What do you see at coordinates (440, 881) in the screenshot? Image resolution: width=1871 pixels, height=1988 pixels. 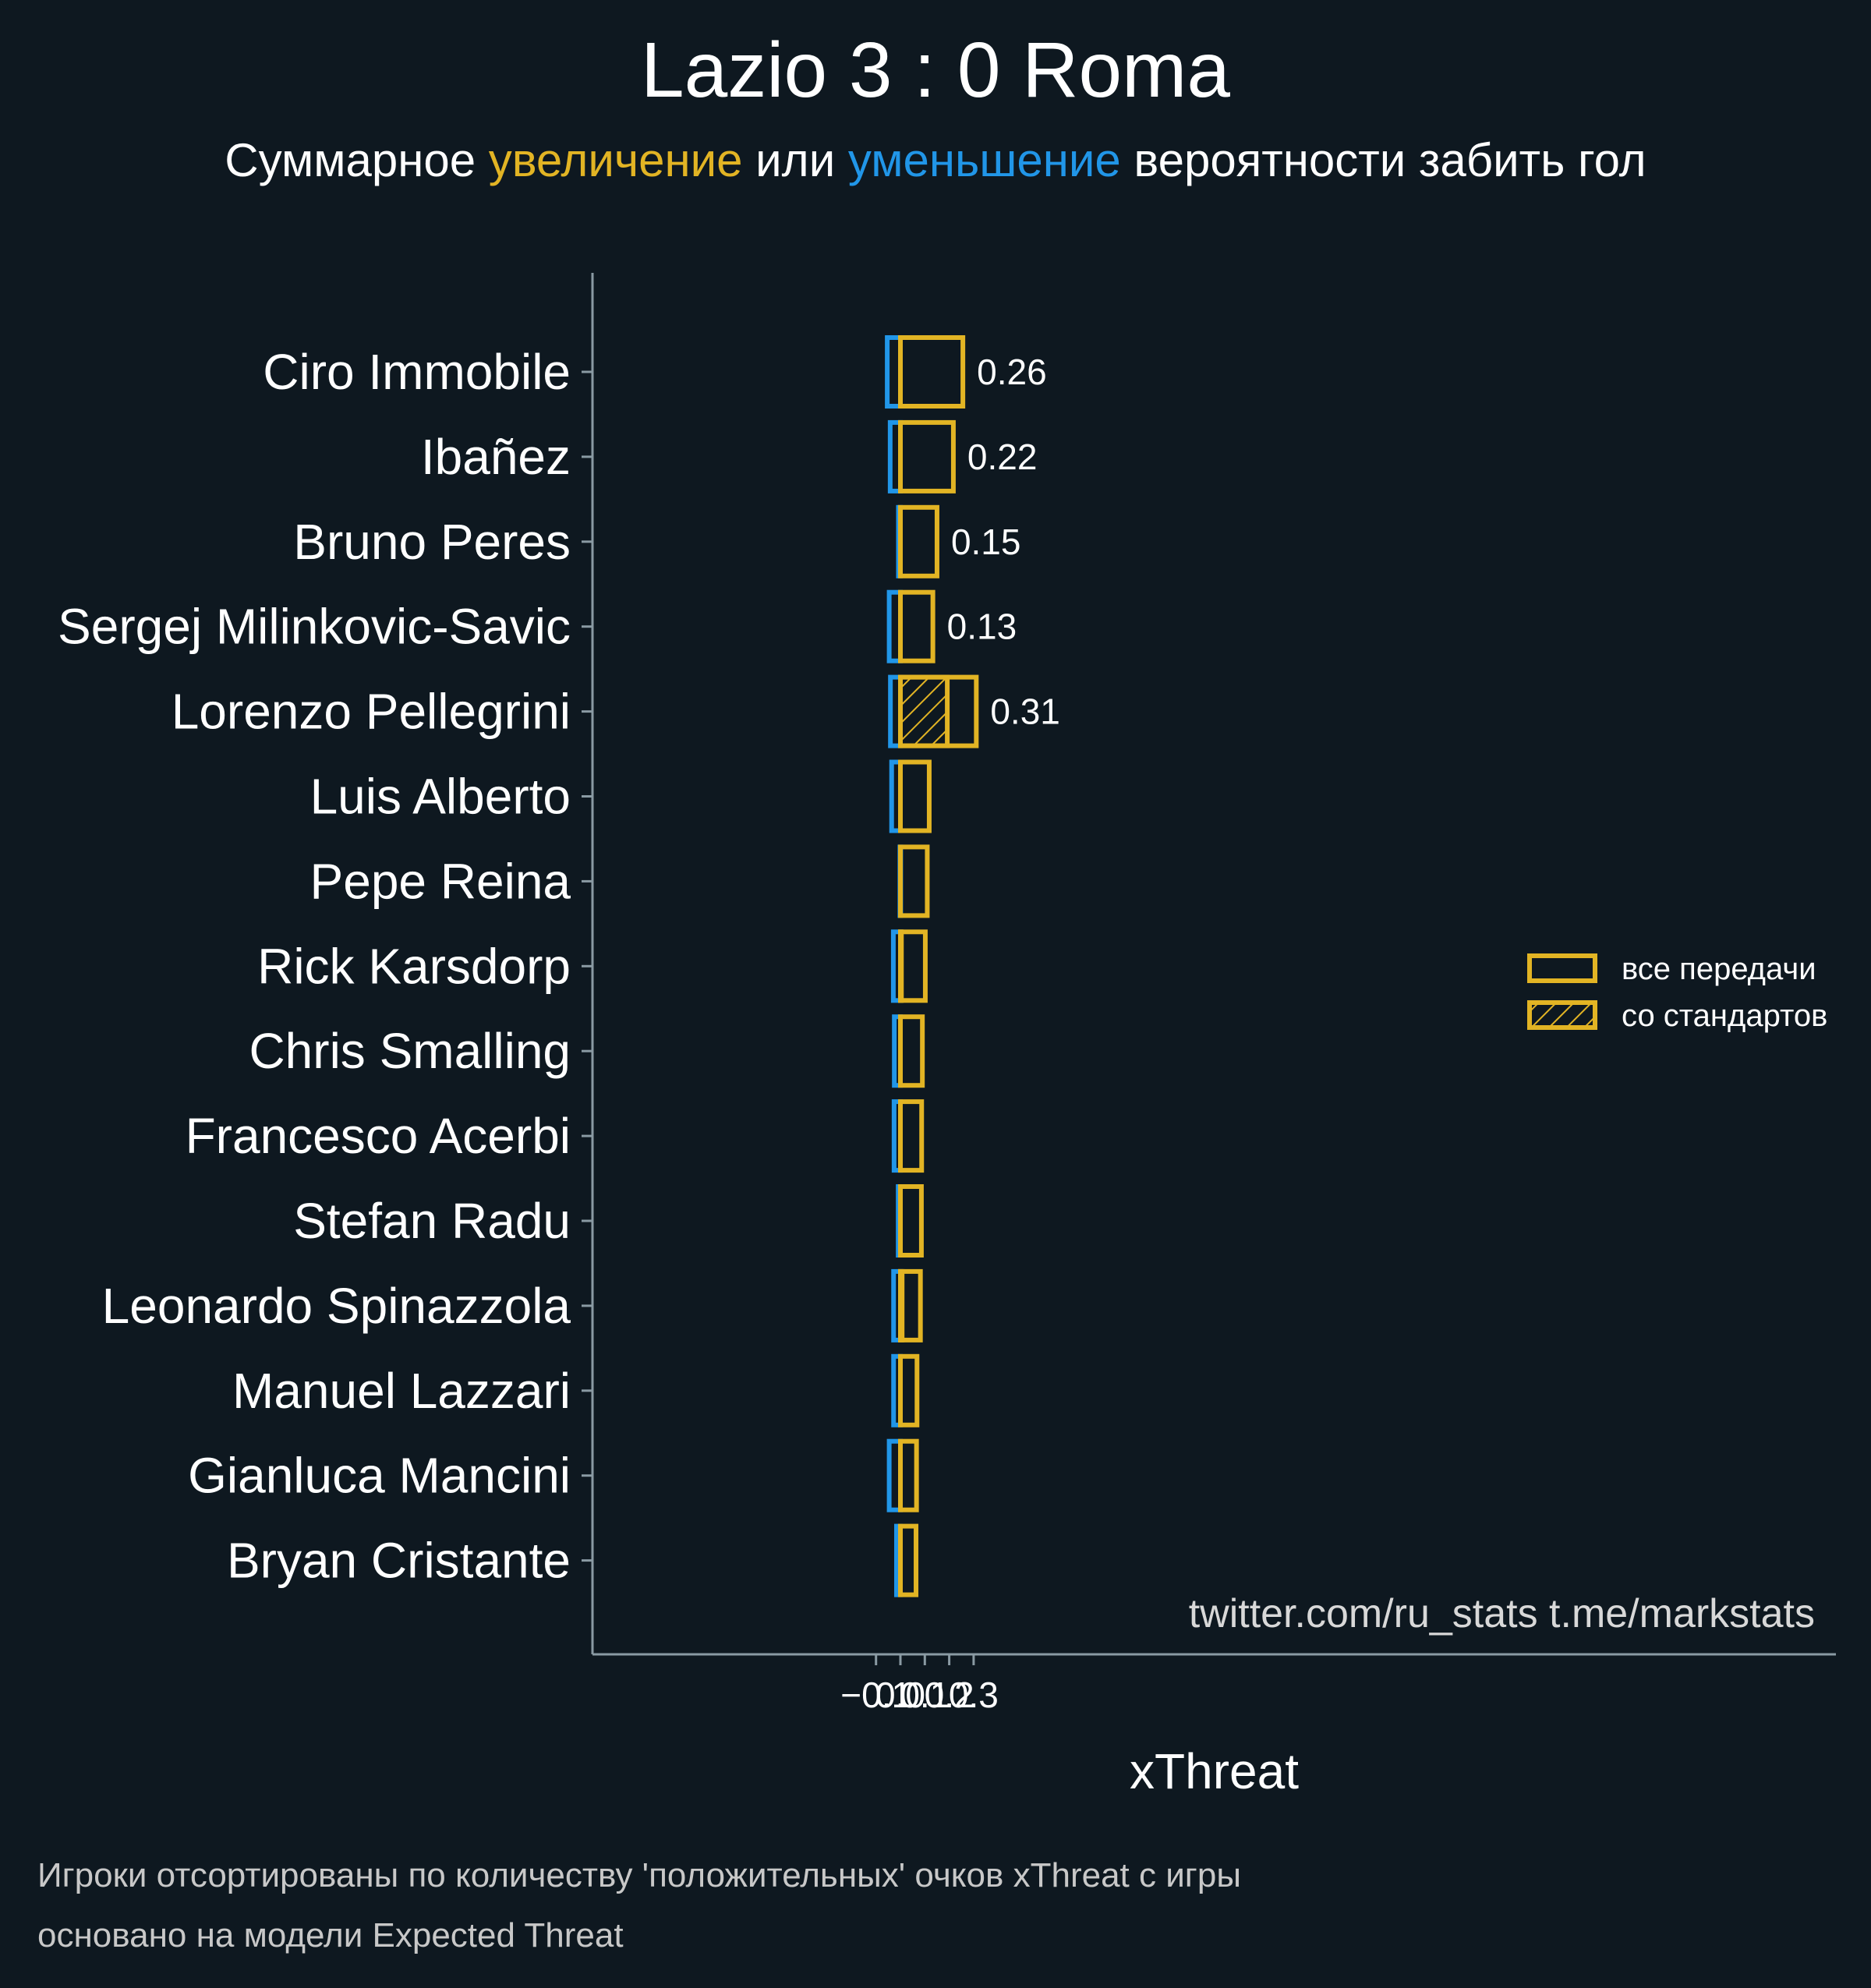 I see `y-tick-label-pepe-reina: Pepe Reina` at bounding box center [440, 881].